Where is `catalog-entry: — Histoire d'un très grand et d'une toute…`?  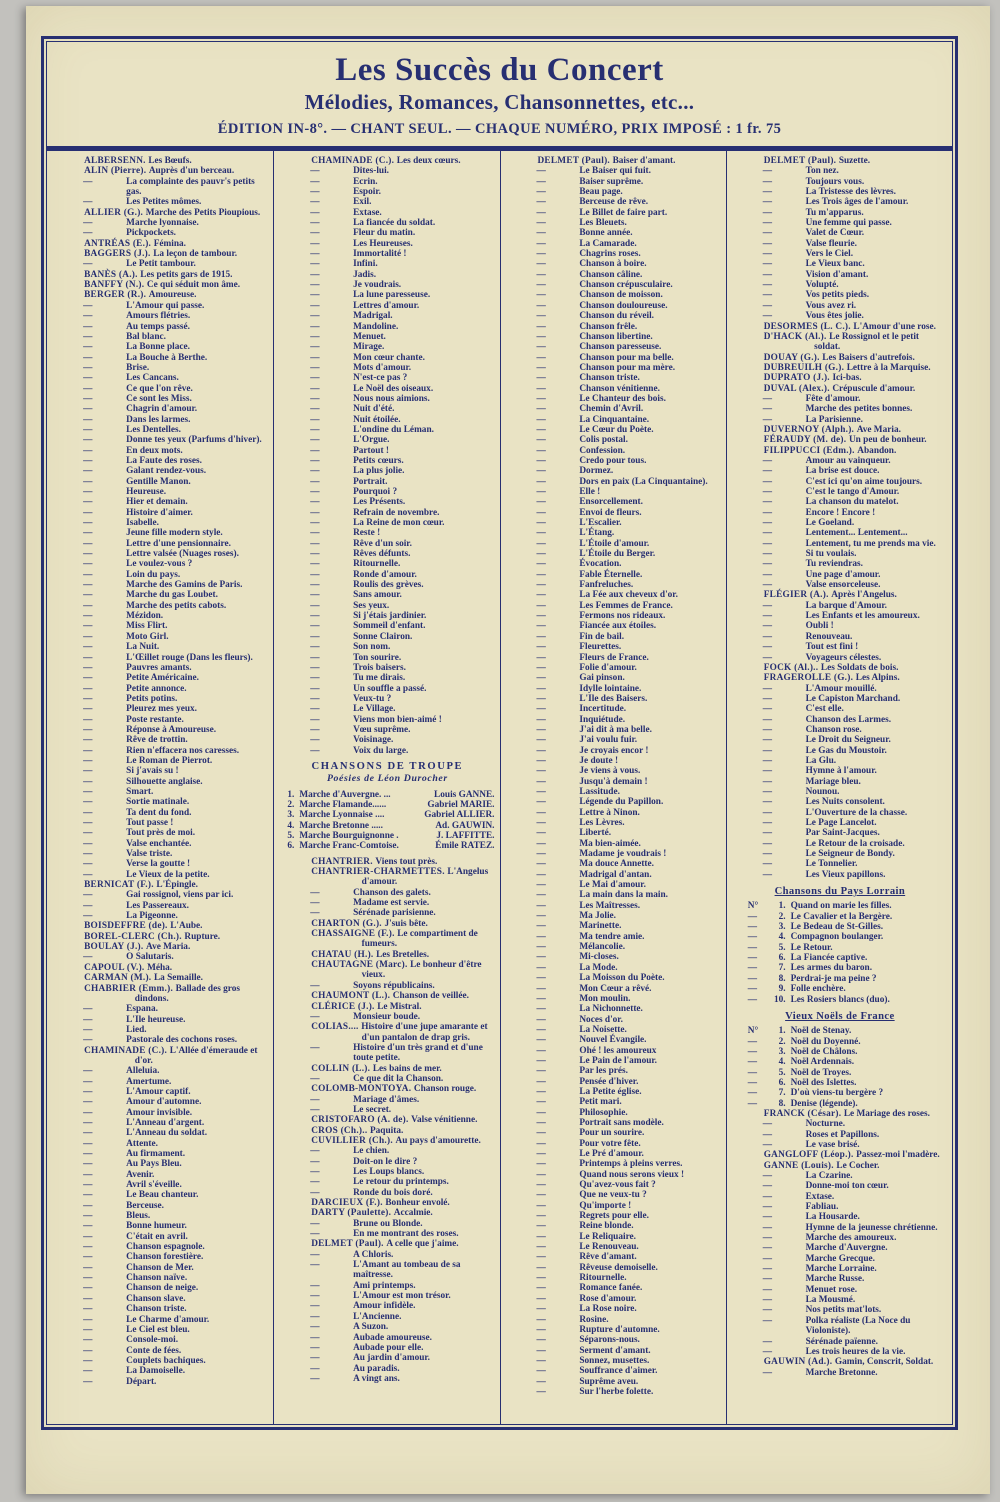
catalog-entry: — Histoire d'un très grand et d'une toute… is located at coordinates (387, 1053).